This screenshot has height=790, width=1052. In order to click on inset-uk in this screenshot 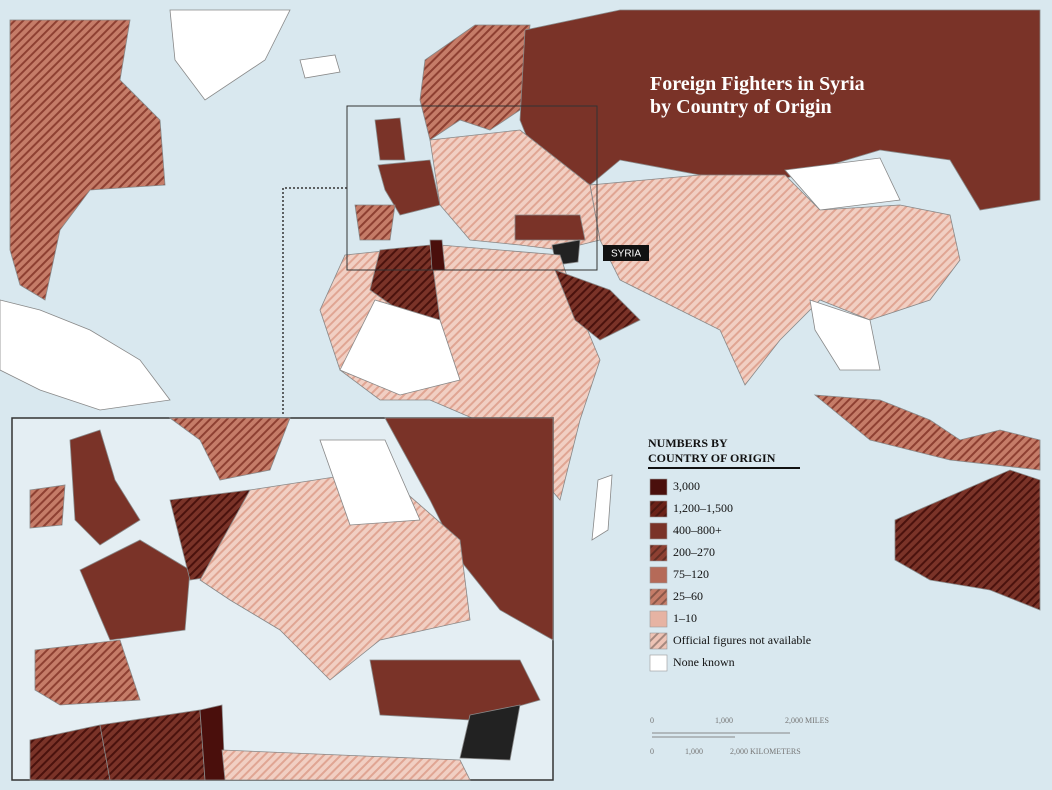, I will do `click(105, 487)`.